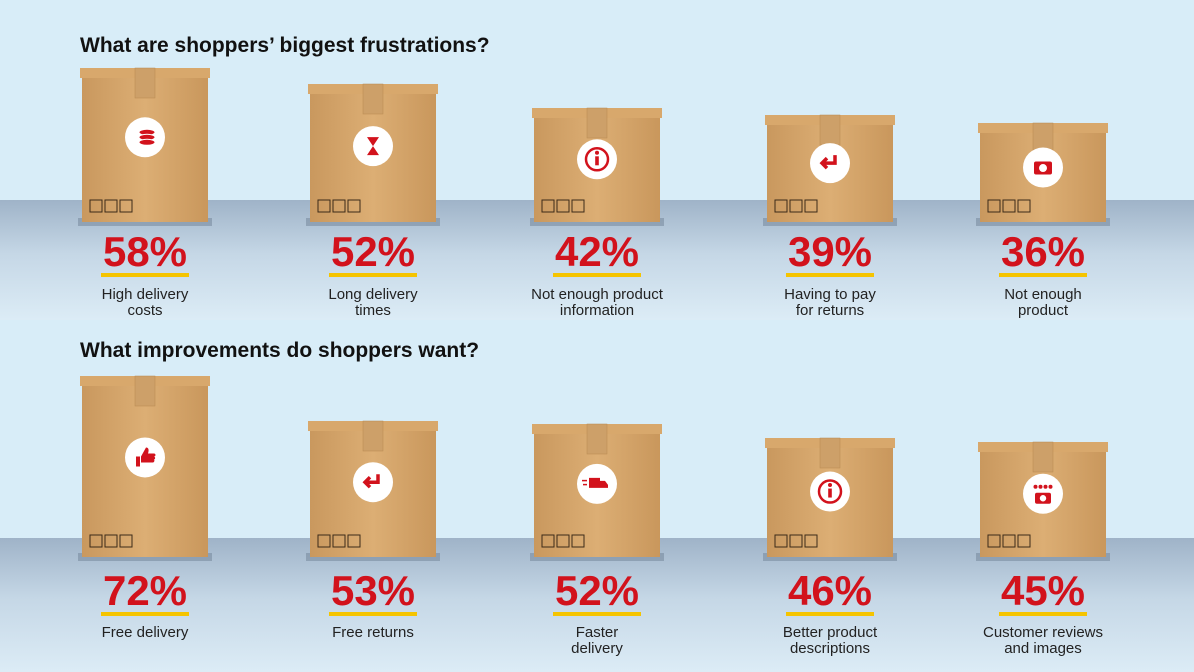 The height and width of the screenshot is (672, 1194). What do you see at coordinates (145, 294) in the screenshot?
I see `item-label: High delivery` at bounding box center [145, 294].